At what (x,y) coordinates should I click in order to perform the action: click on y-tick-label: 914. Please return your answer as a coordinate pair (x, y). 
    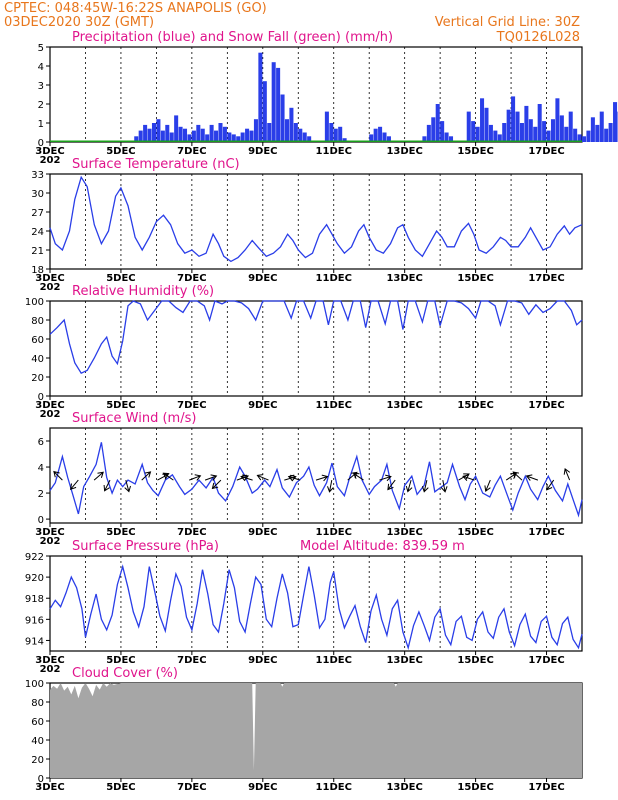
    Looking at the image, I should click on (34, 641).